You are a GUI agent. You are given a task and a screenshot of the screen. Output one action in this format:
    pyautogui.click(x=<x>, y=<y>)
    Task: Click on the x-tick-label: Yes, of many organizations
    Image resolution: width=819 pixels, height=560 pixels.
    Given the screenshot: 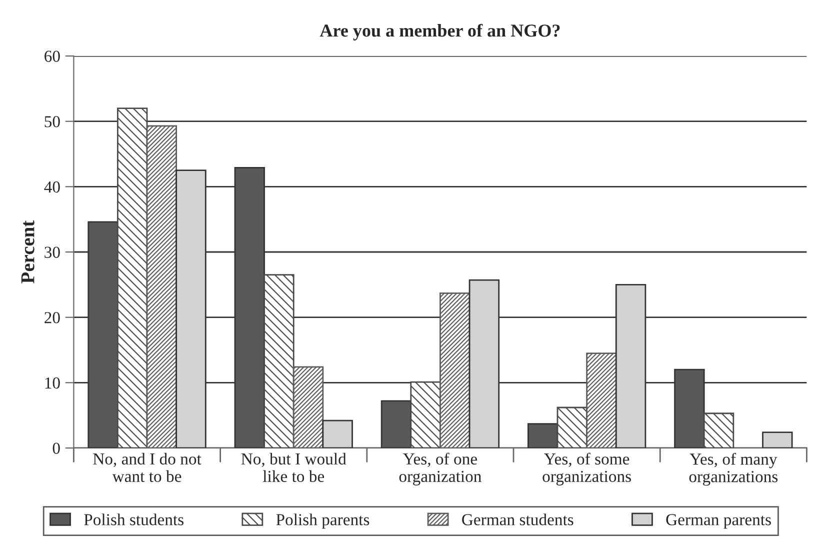 What is the action you would take?
    pyautogui.click(x=733, y=469)
    